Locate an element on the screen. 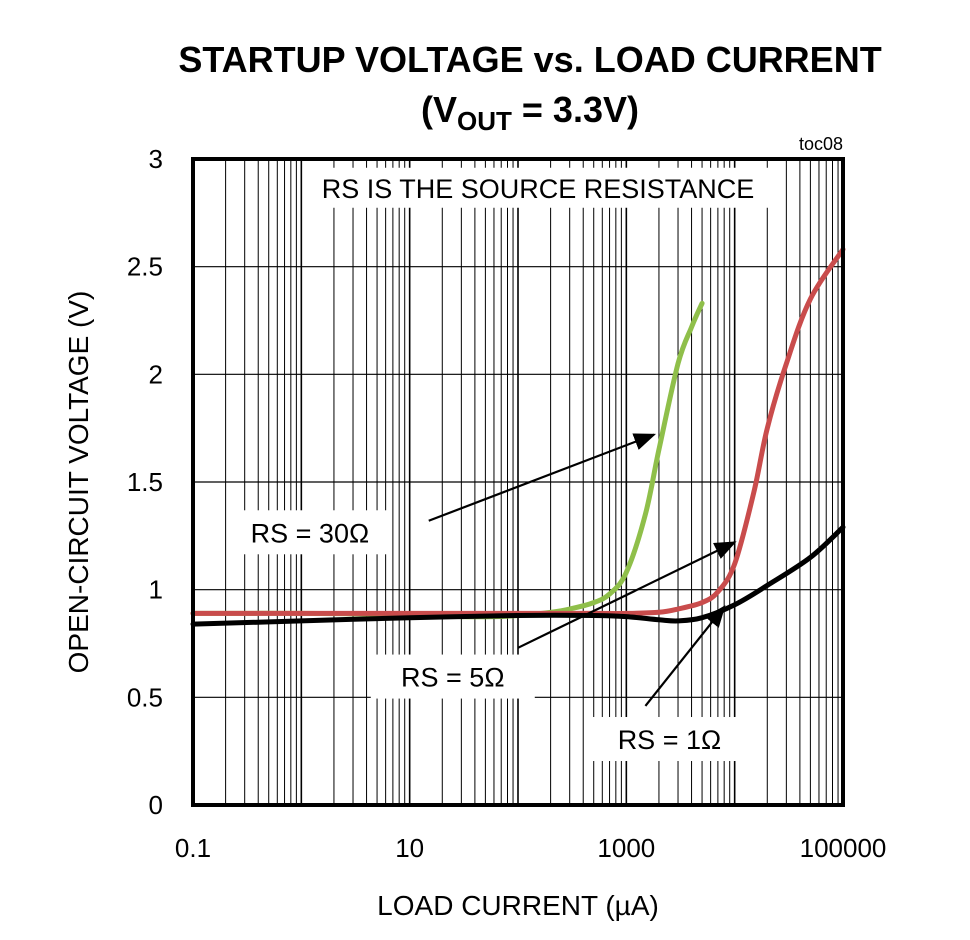 The width and height of the screenshot is (970, 940). subtitle-prefix: (V is located at coordinates (439, 109).